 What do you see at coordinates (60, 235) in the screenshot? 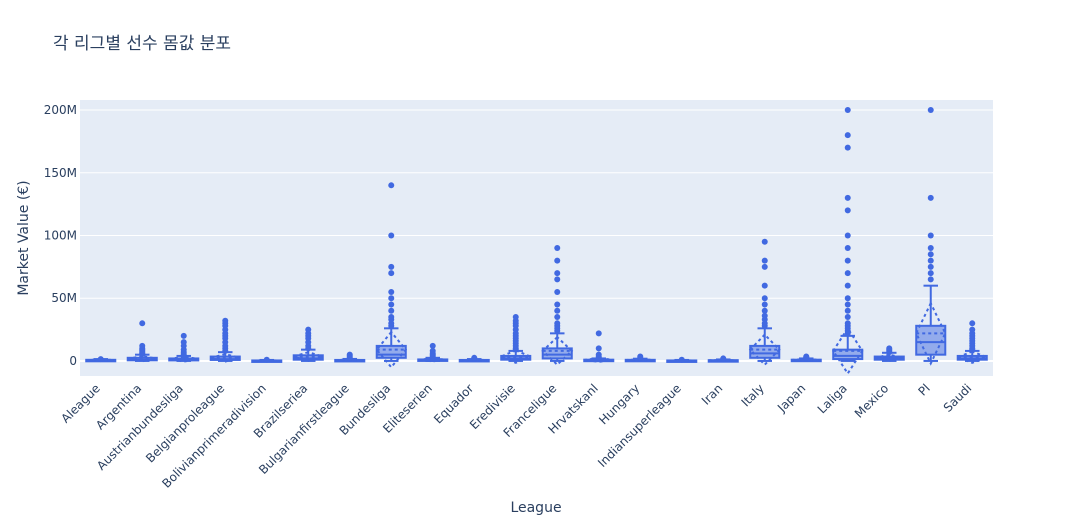
I see `y-tick-label: 100M` at bounding box center [60, 235].